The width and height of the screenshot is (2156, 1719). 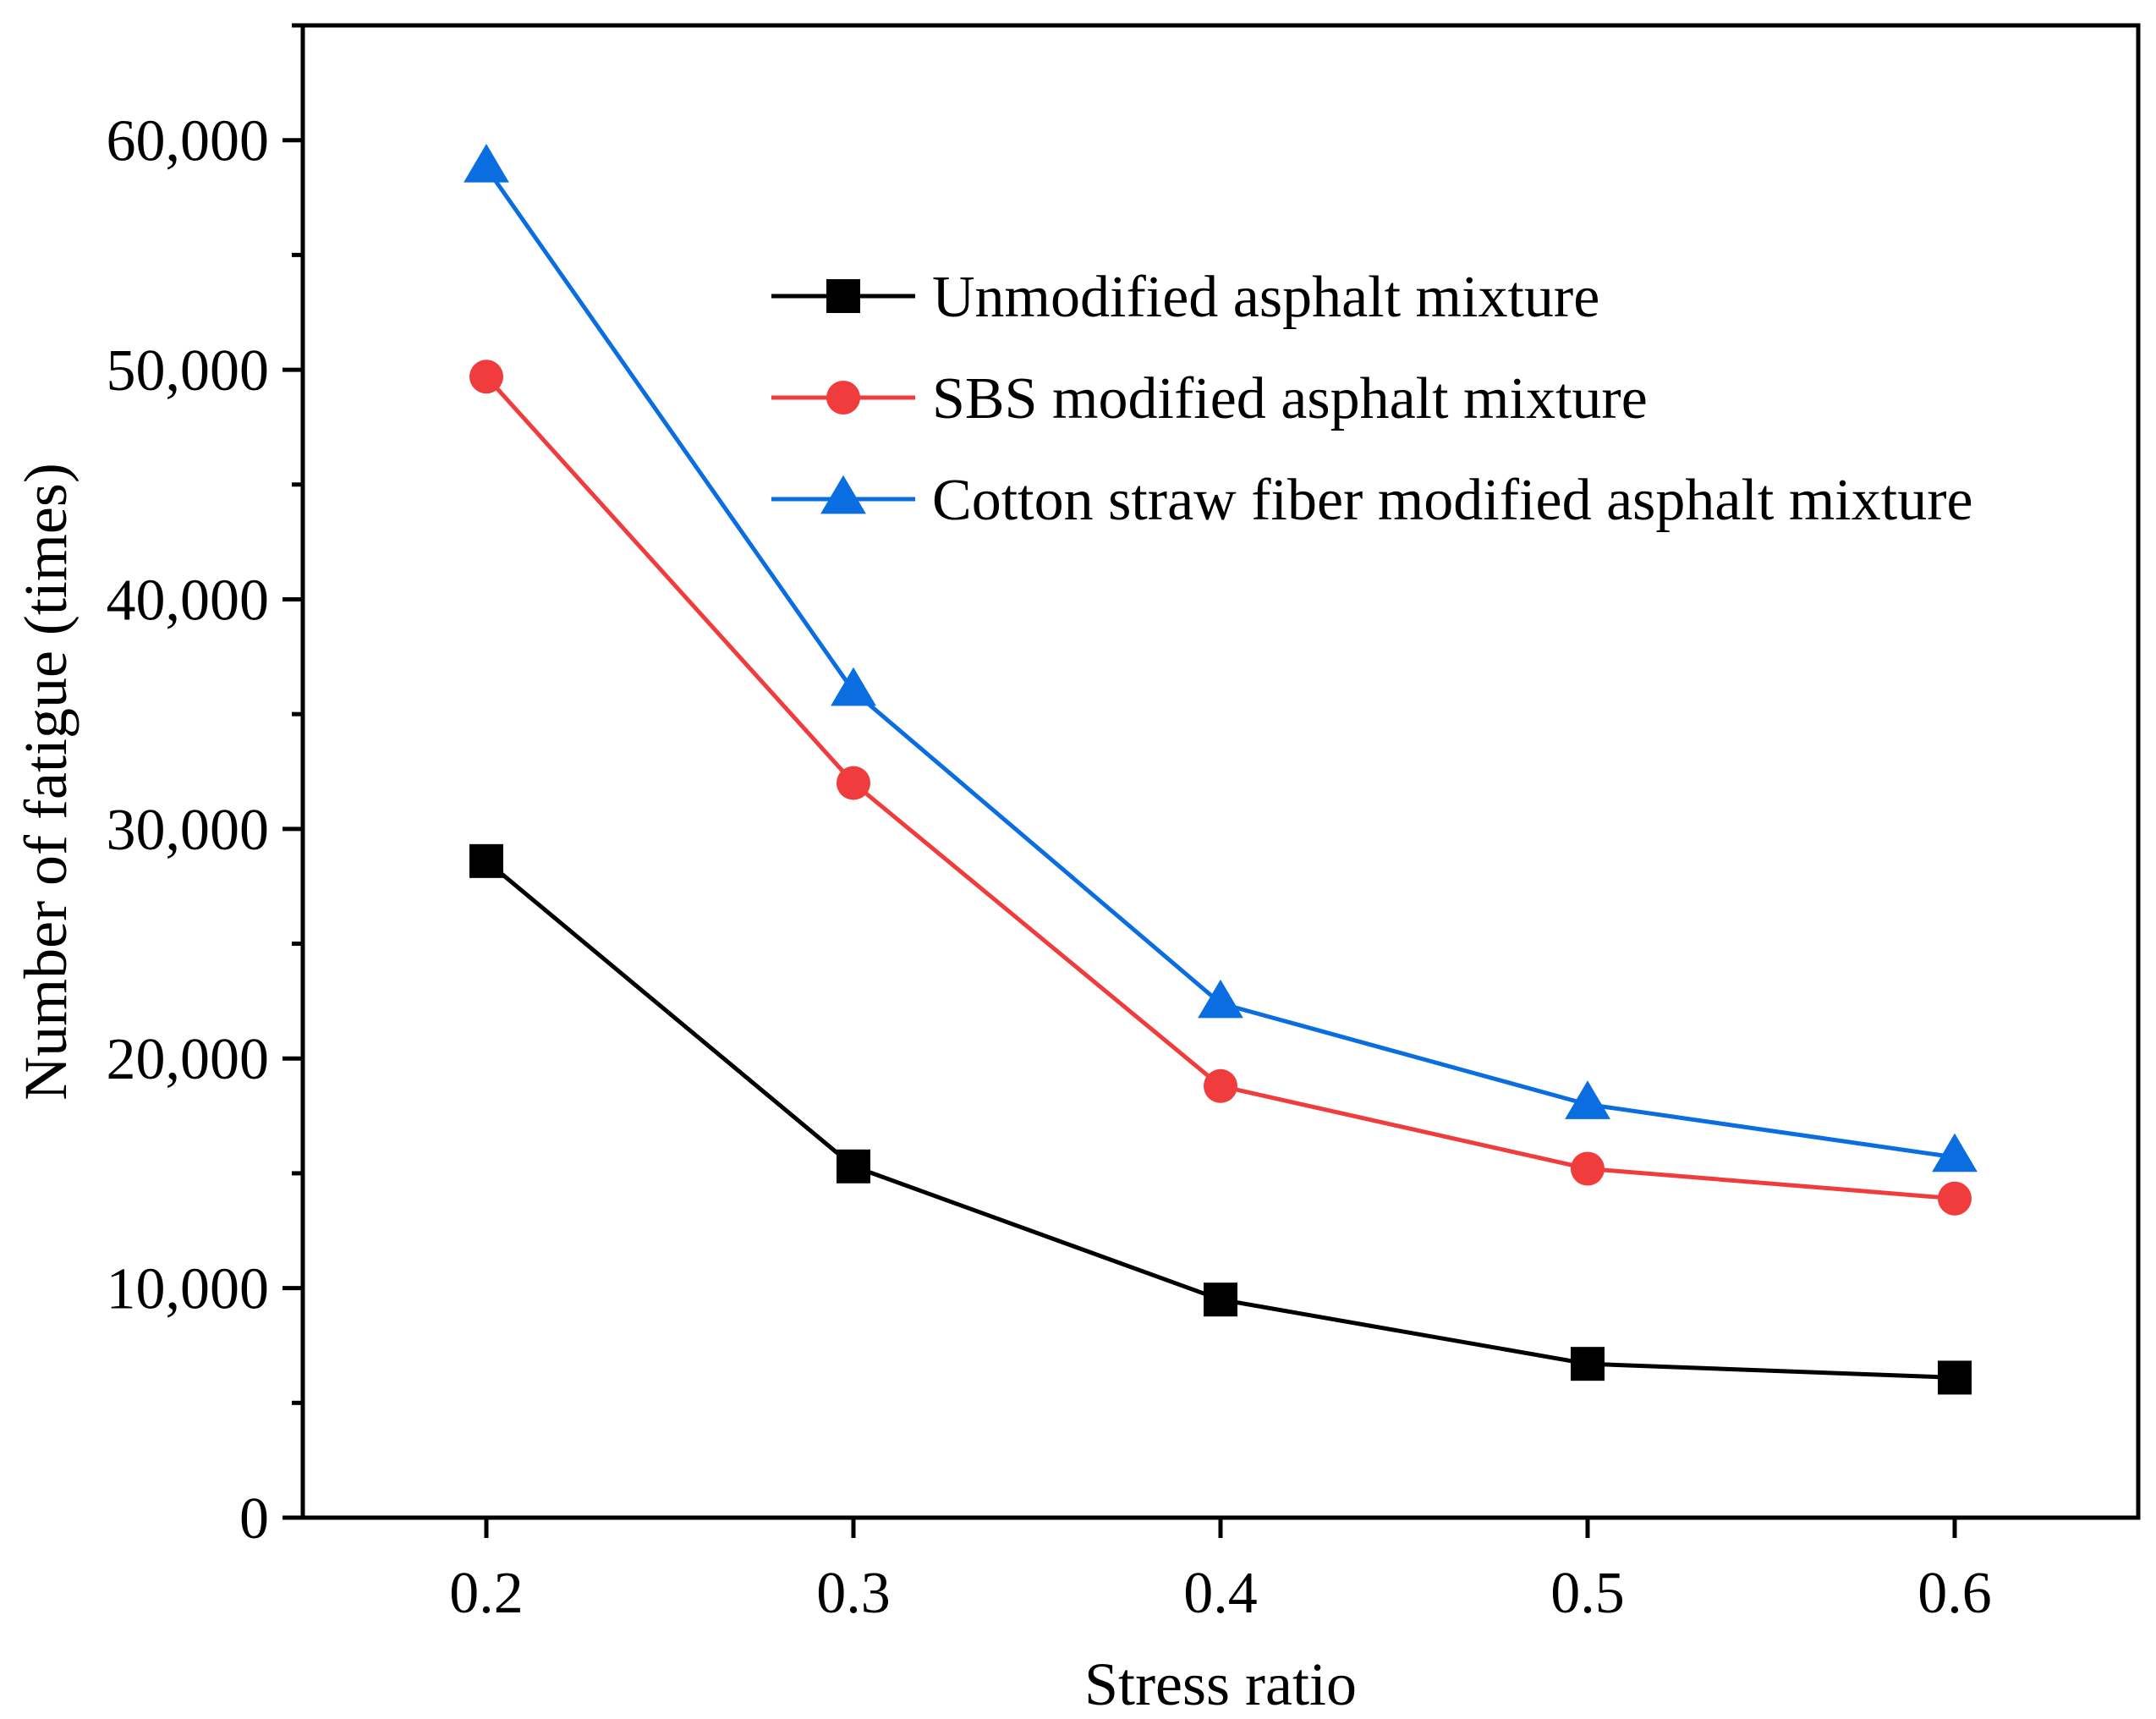 What do you see at coordinates (188, 600) in the screenshot?
I see `y-tick-label: 40,000` at bounding box center [188, 600].